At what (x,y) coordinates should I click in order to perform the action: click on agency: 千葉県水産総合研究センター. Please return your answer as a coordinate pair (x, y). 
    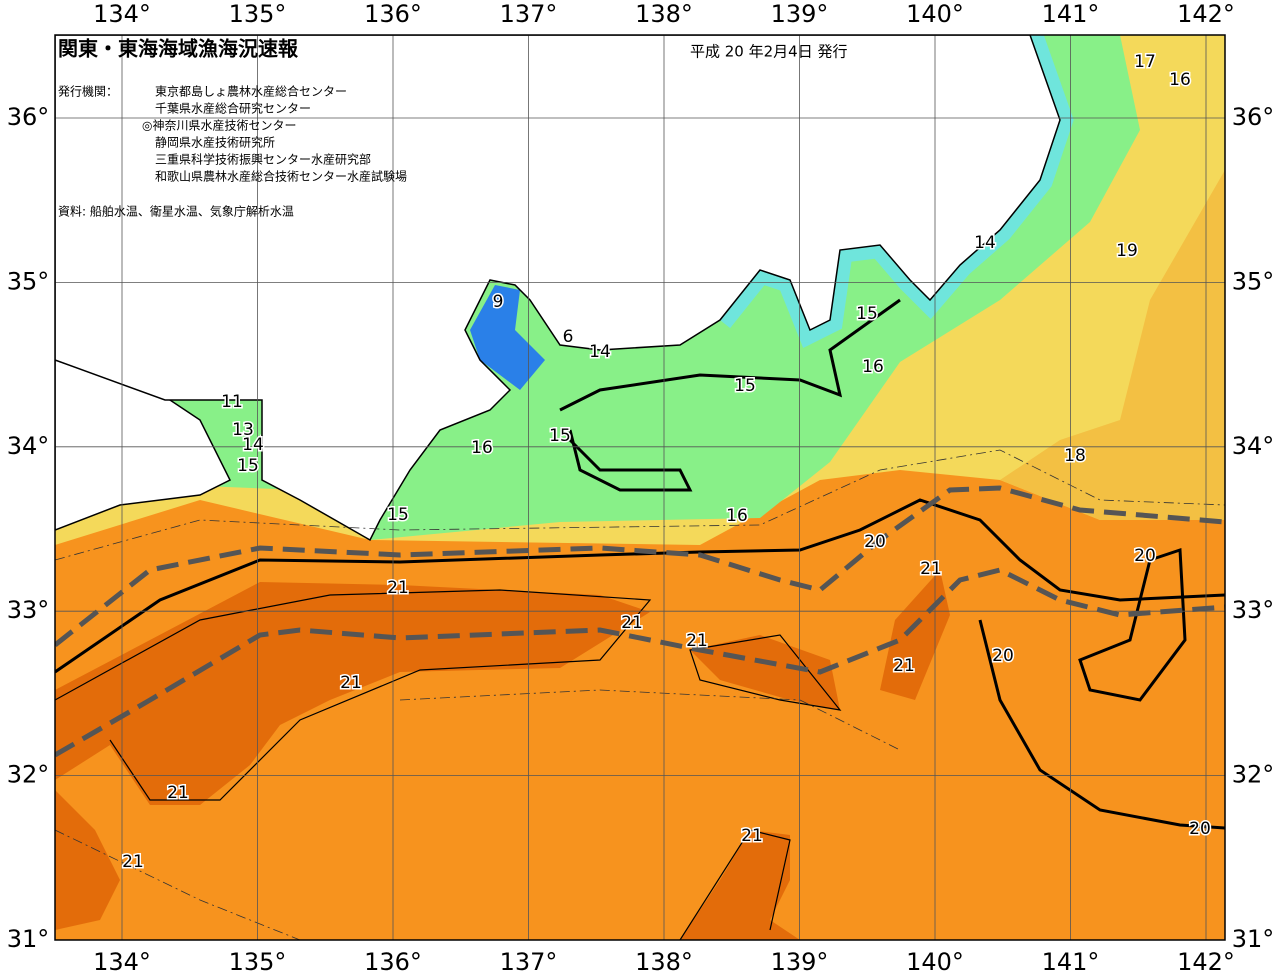
    Looking at the image, I should click on (233, 108).